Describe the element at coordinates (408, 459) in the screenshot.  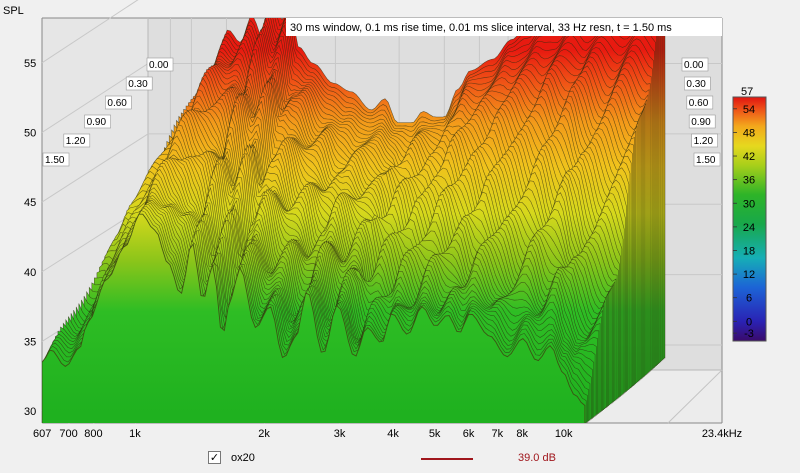
I see `legend: ✓ ox20 39.0 dB` at that location.